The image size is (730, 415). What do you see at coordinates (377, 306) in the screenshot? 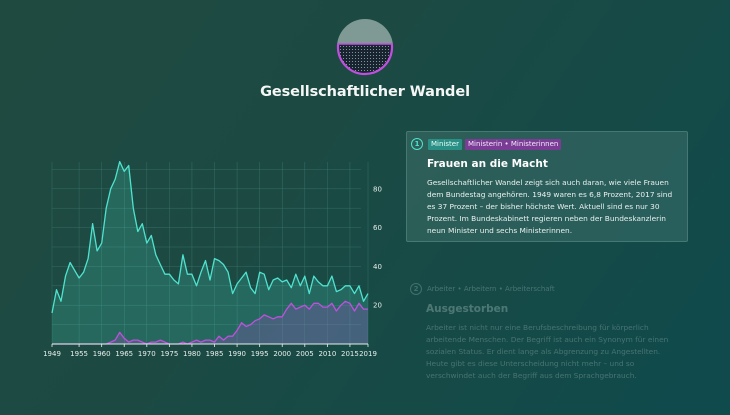
I see `y-tick-label: 20` at bounding box center [377, 306].